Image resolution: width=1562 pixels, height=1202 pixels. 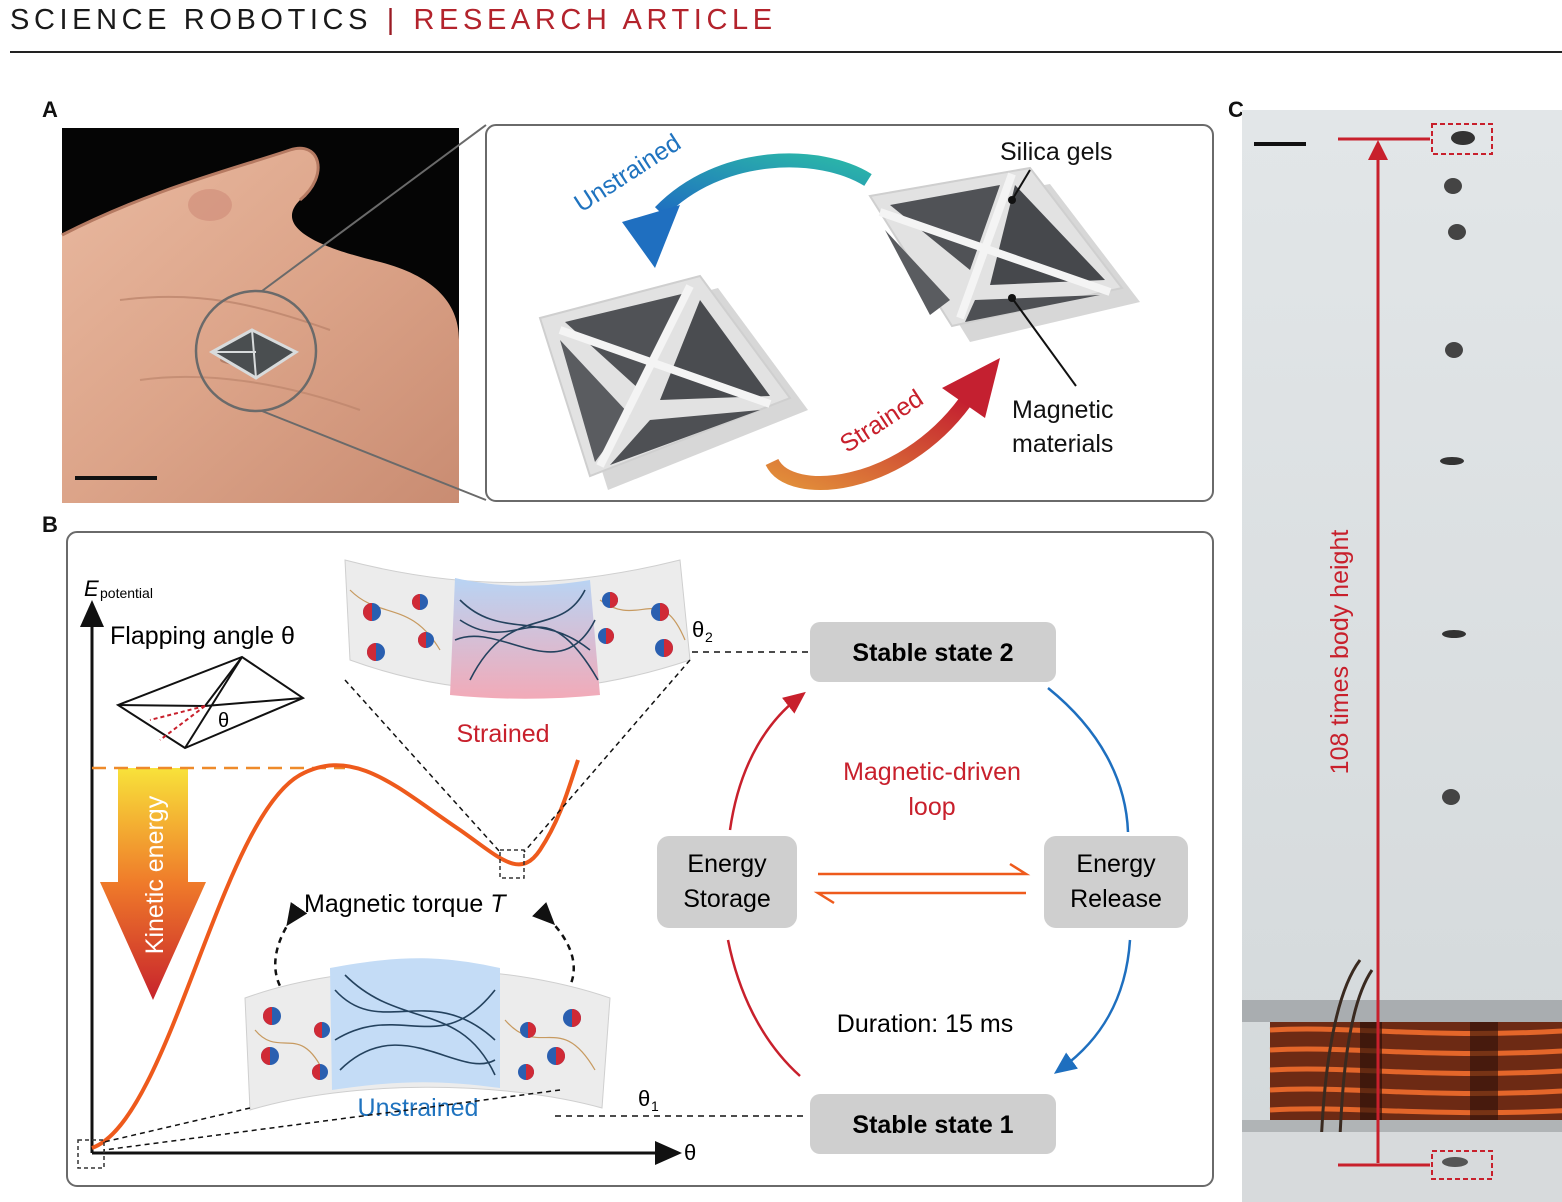 I want to click on header-rule, so click(x=786, y=52).